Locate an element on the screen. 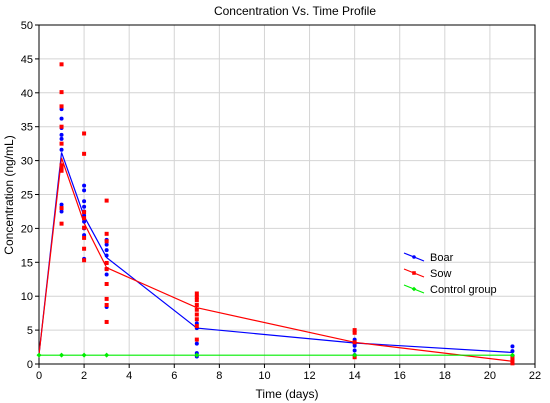 This screenshot has height=403, width=550. x-tick-label: 14 is located at coordinates (355, 376).